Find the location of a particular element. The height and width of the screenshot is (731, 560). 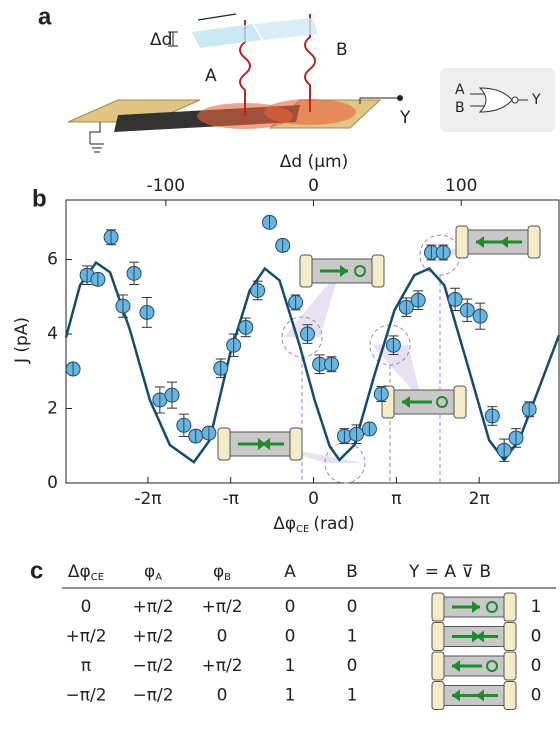

x-tick-label: 0 is located at coordinates (313, 499).